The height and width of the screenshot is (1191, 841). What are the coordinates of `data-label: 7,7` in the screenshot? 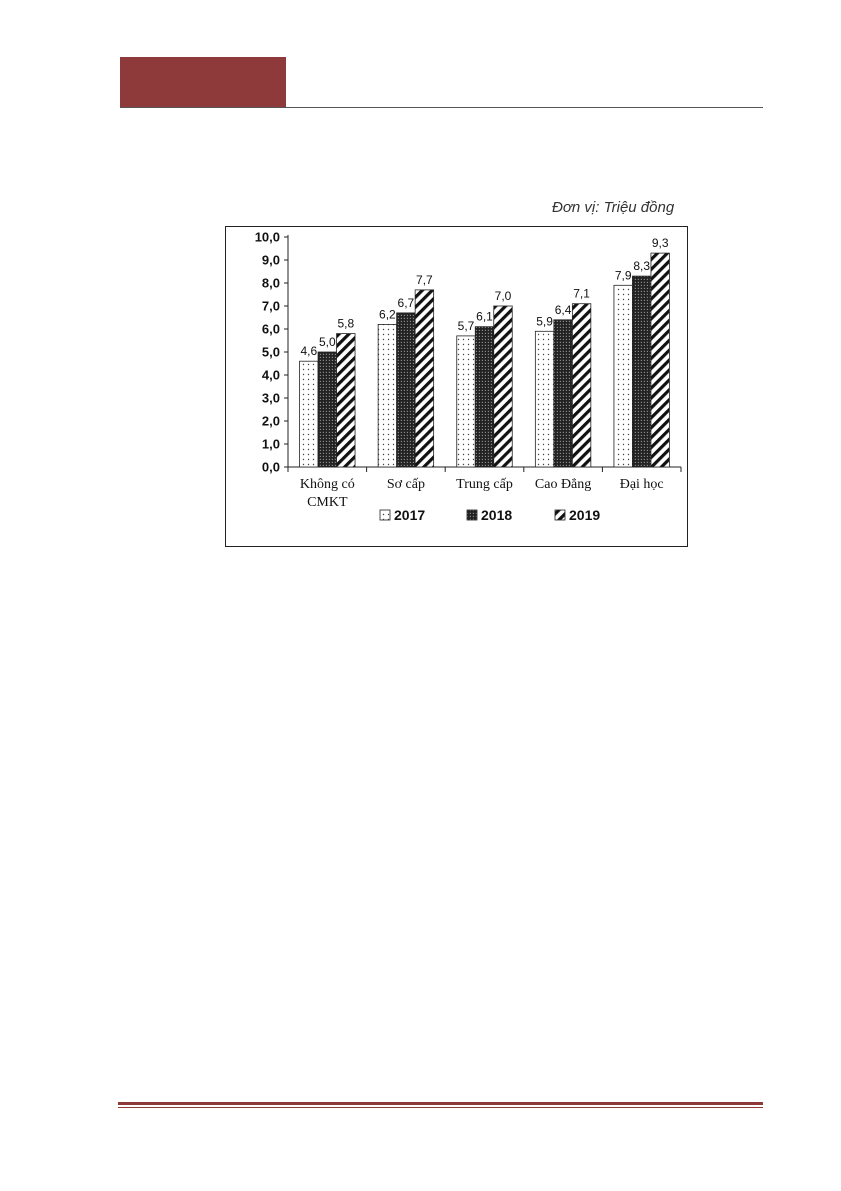 It's located at (424, 280).